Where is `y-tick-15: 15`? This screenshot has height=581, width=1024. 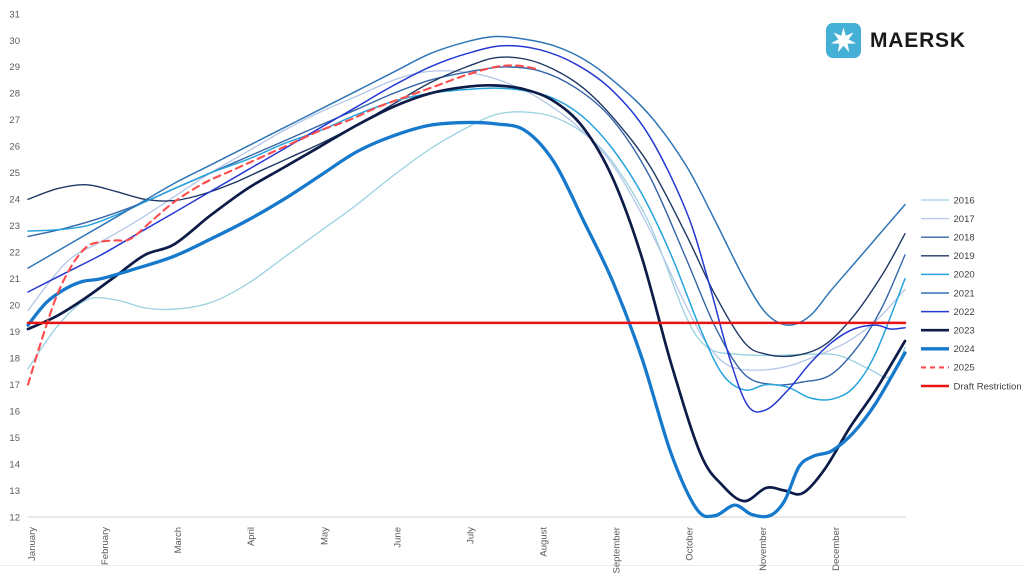 y-tick-15: 15 is located at coordinates (14, 438).